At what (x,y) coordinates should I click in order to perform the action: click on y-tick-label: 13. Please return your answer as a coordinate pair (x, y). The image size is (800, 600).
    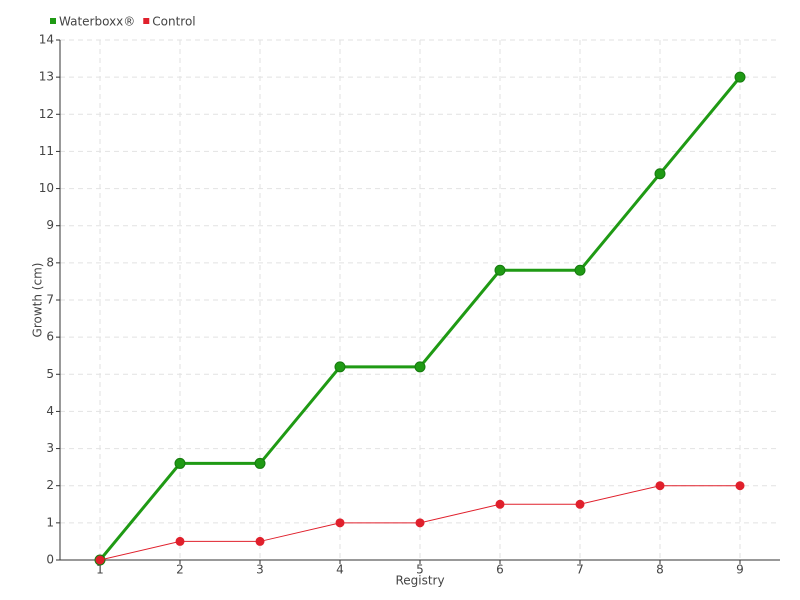
    Looking at the image, I should click on (46, 77).